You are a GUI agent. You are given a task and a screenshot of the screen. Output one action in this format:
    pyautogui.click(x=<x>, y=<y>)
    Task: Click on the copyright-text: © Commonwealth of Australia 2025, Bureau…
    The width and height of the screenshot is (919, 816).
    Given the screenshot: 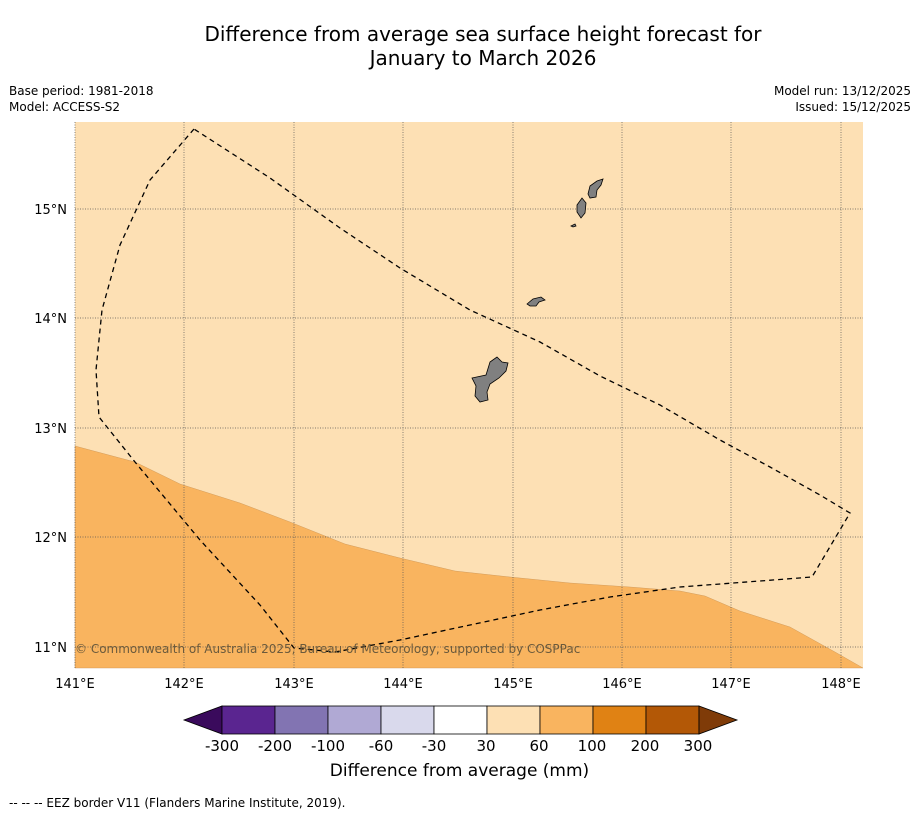 What is the action you would take?
    pyautogui.click(x=327, y=649)
    